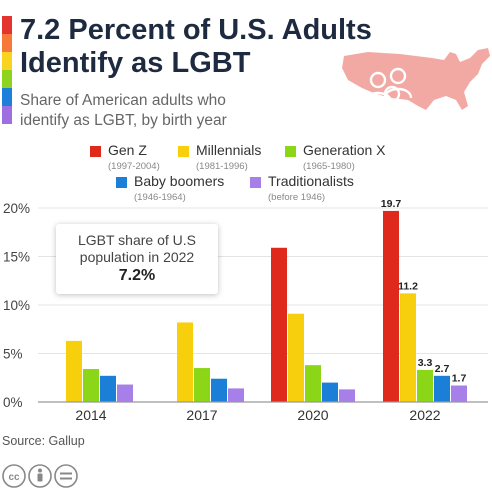 The width and height of the screenshot is (492, 502). I want to click on attribution-icon, so click(40, 476).